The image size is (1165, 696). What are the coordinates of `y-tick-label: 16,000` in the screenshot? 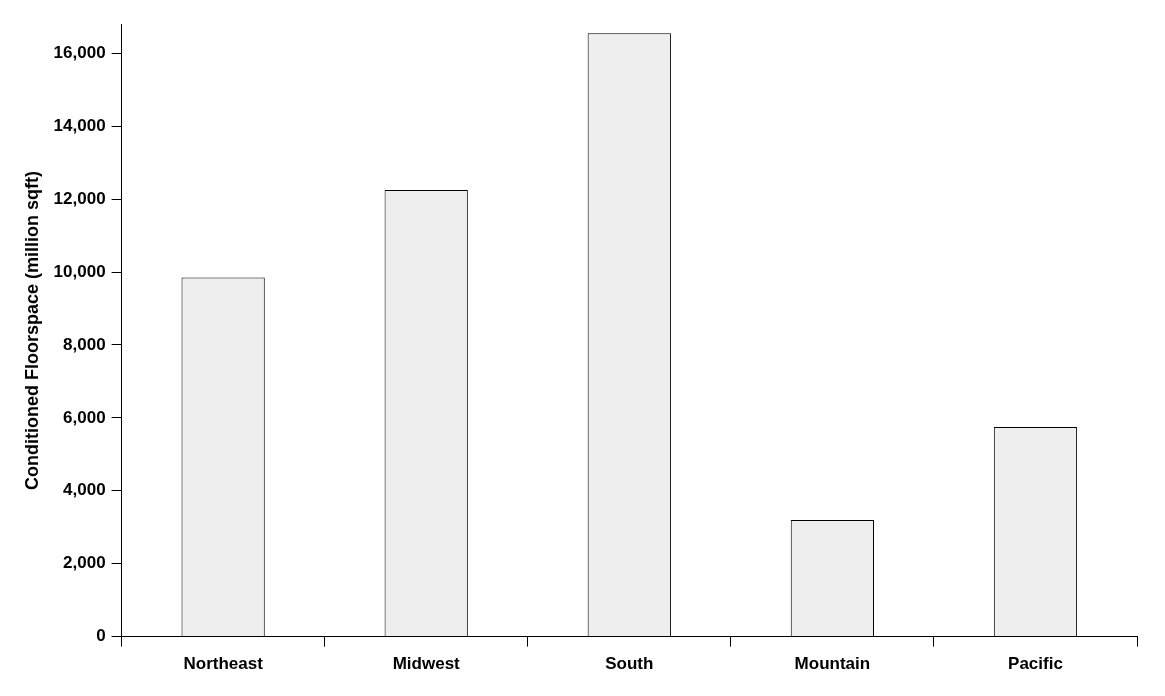 It's located at (79, 53).